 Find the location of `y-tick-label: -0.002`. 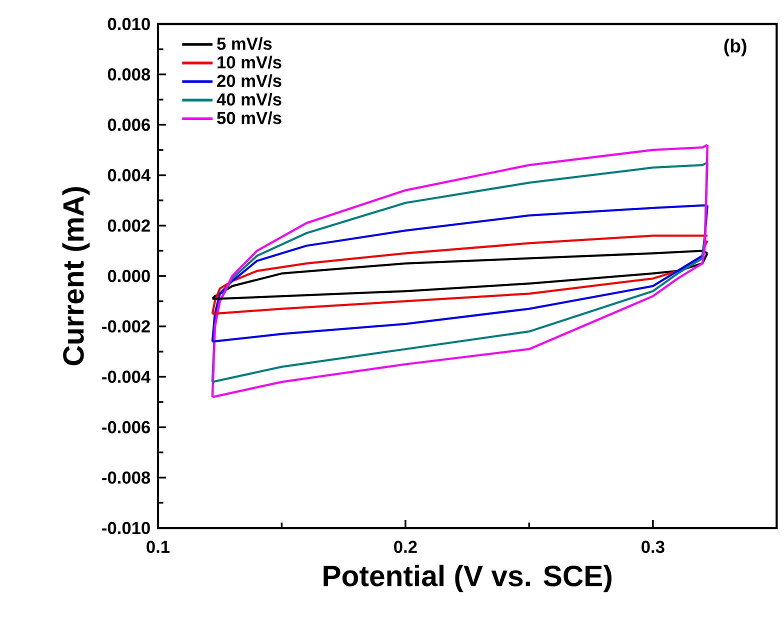

y-tick-label: -0.002 is located at coordinates (126, 326).